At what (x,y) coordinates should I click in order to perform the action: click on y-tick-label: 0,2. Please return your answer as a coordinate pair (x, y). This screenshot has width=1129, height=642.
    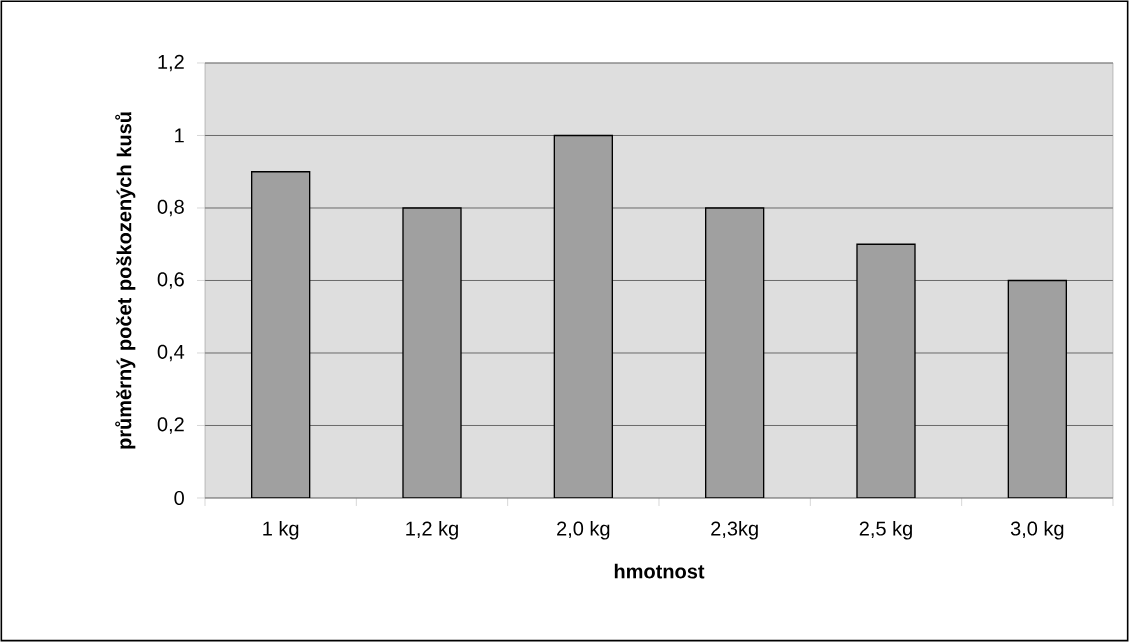
    Looking at the image, I should click on (170, 425).